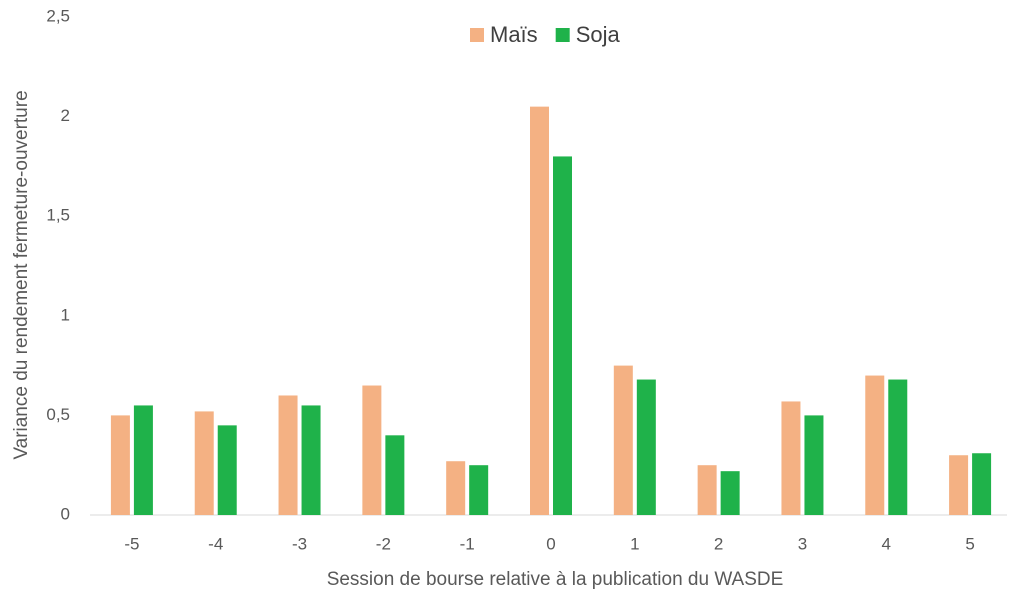 The image size is (1012, 591). Describe the element at coordinates (65, 115) in the screenshot. I see `y-tick-label: 2` at that location.